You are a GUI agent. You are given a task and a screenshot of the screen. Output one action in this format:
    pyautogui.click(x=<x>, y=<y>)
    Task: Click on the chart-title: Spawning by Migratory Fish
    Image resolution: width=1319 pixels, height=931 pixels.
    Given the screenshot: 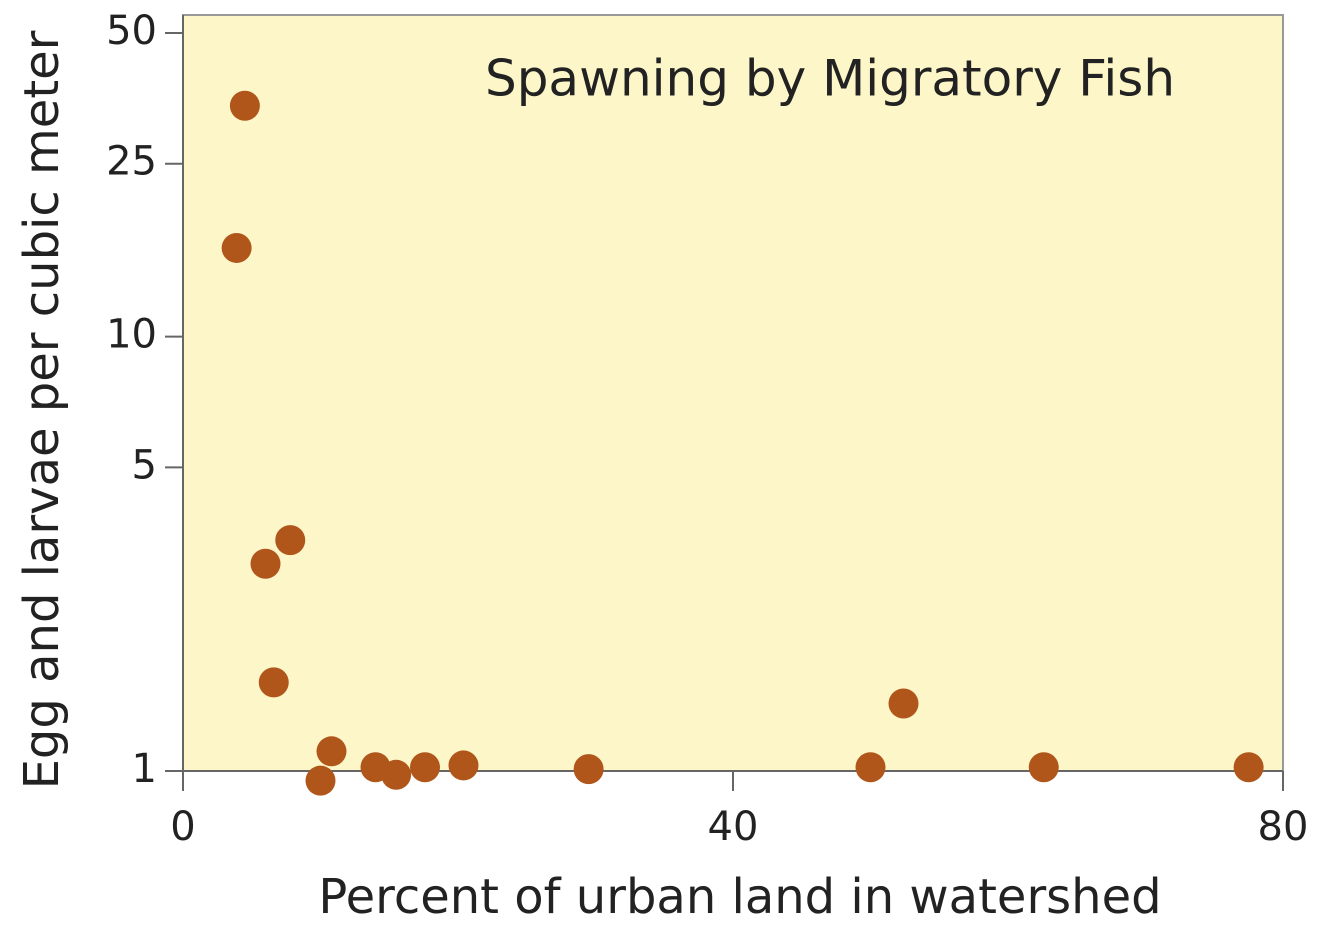 What is the action you would take?
    pyautogui.click(x=830, y=79)
    